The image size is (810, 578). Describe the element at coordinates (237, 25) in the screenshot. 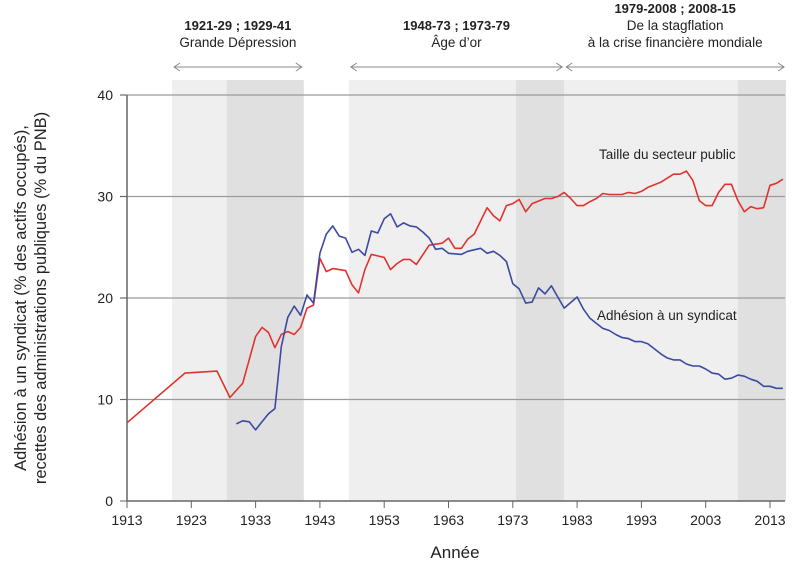

I see `period-years: 1921-29 ; 1929-41` at that location.